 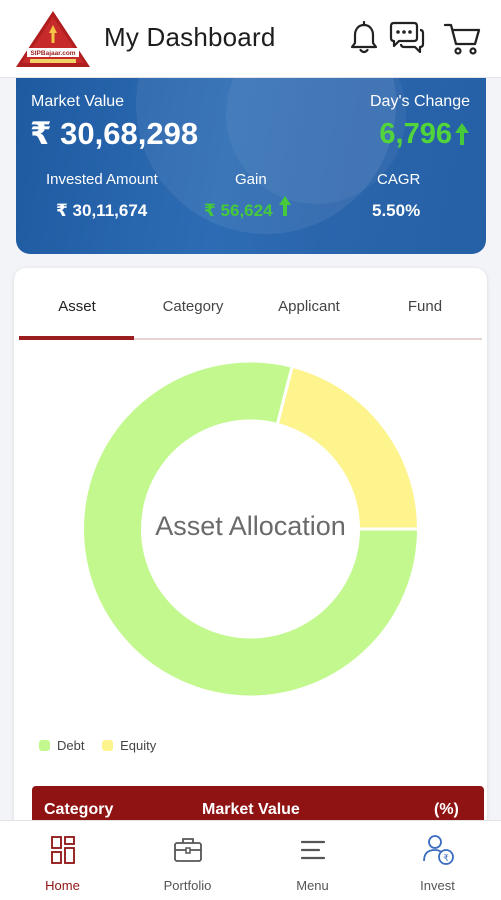 What do you see at coordinates (76, 338) in the screenshot?
I see `active-tab-indicator` at bounding box center [76, 338].